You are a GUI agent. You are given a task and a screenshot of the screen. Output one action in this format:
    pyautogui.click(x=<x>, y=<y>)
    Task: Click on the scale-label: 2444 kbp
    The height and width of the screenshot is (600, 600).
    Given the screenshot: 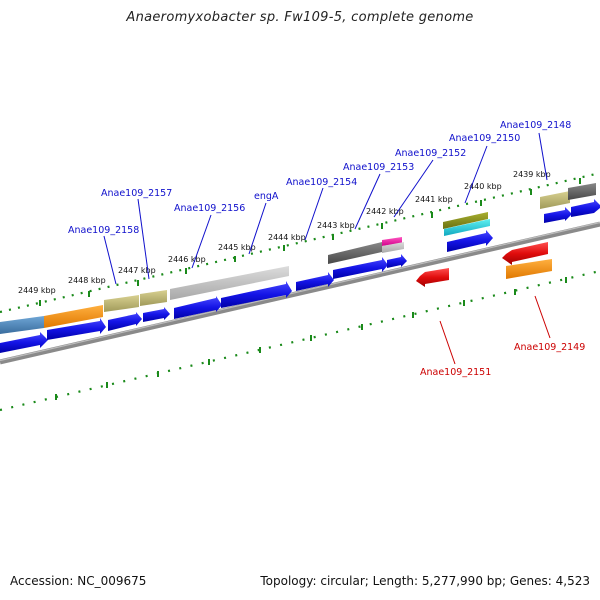 What is the action you would take?
    pyautogui.click(x=287, y=237)
    